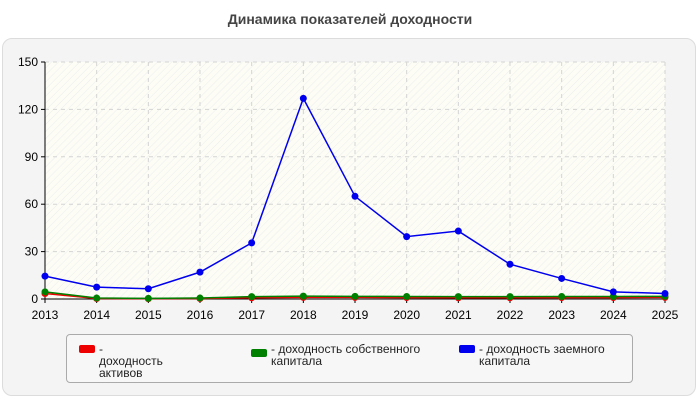 Image resolution: width=700 pixels, height=400 pixels. Describe the element at coordinates (45, 315) in the screenshot. I see `x-tick-label: 2013` at that location.